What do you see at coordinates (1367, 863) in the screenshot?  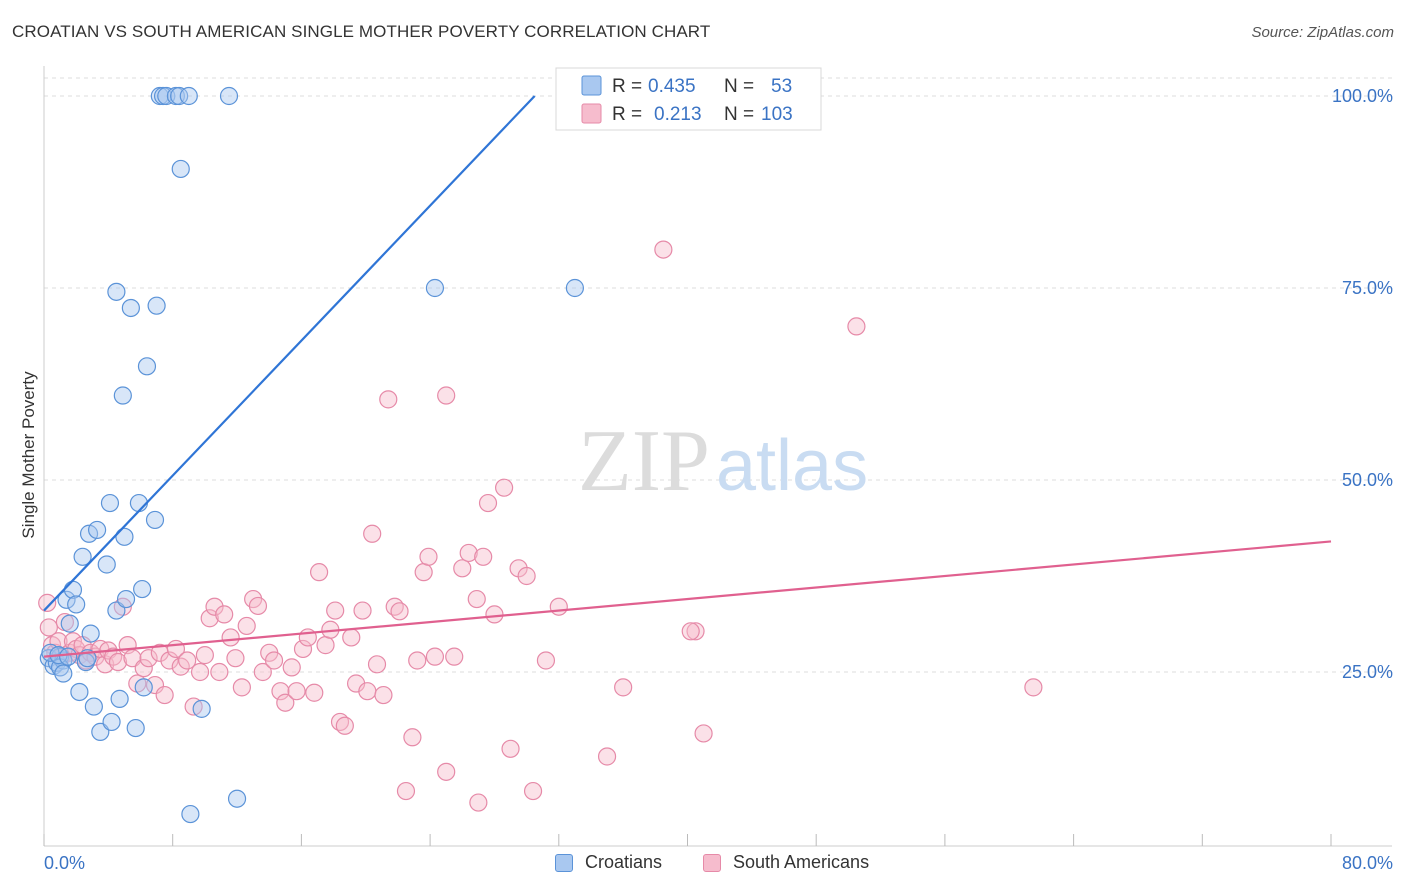 I see `x-tick-label: 80.0%` at bounding box center [1367, 863].